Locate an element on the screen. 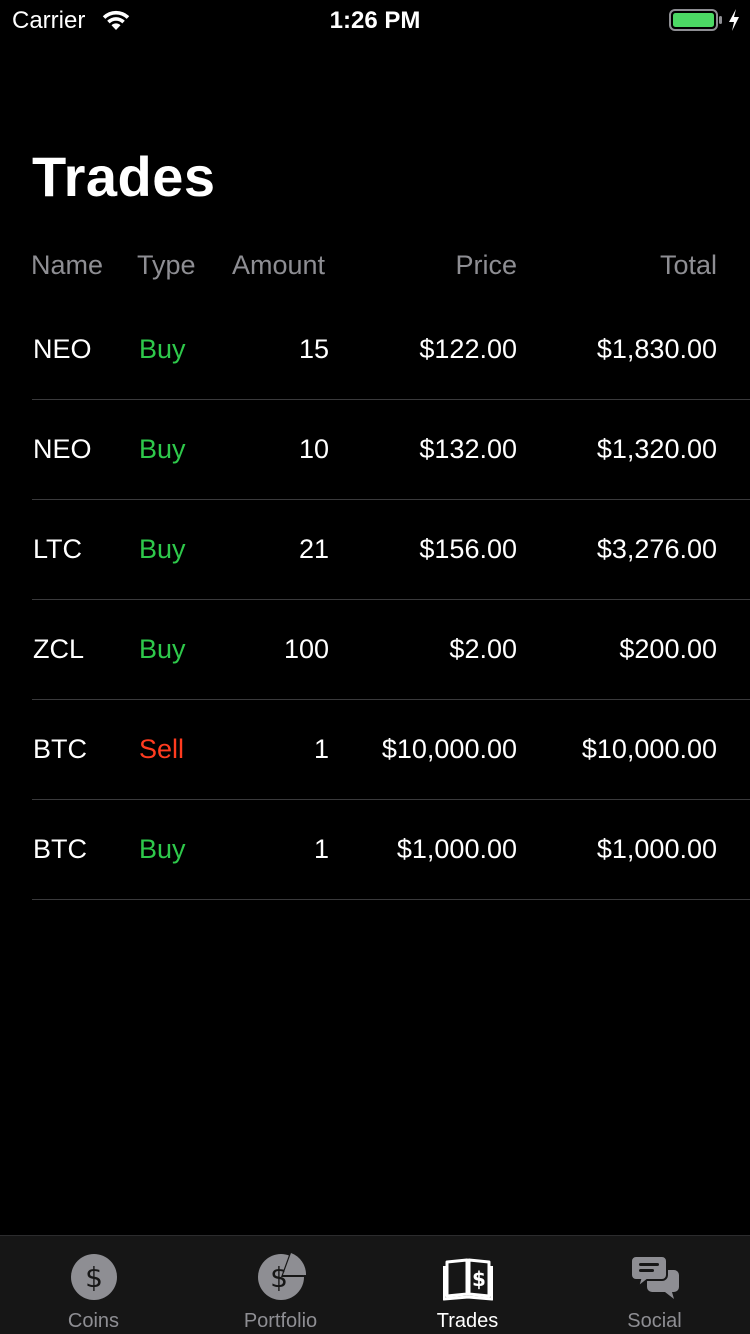  cell-price: $156.00 is located at coordinates (468, 549).